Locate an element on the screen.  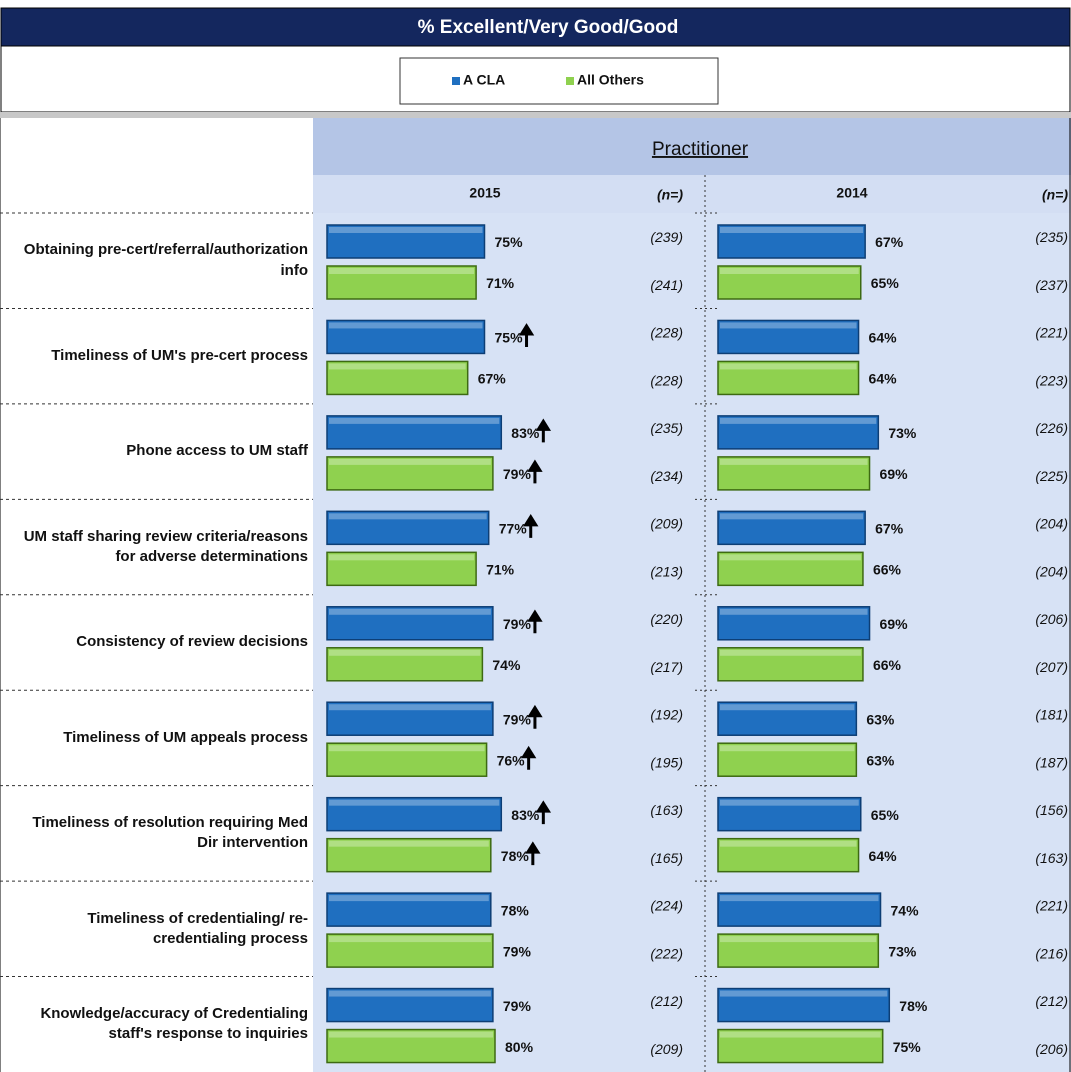
n-label: (192) is located at coordinates (666, 714).